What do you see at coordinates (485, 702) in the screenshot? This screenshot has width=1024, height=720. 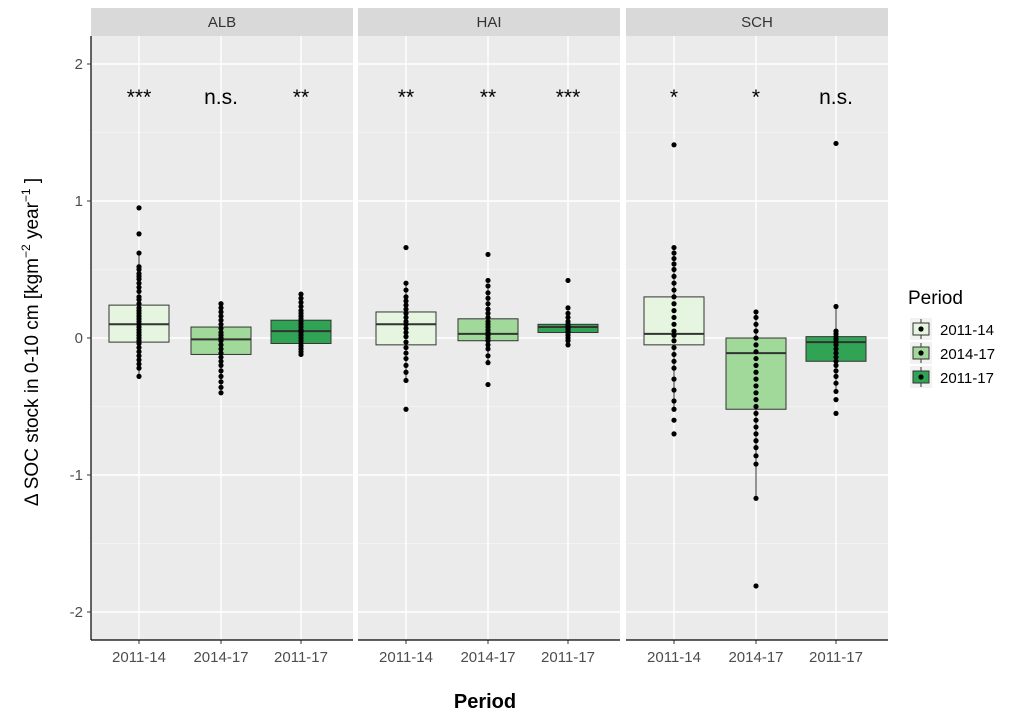 I see `x-axis-title: Period` at bounding box center [485, 702].